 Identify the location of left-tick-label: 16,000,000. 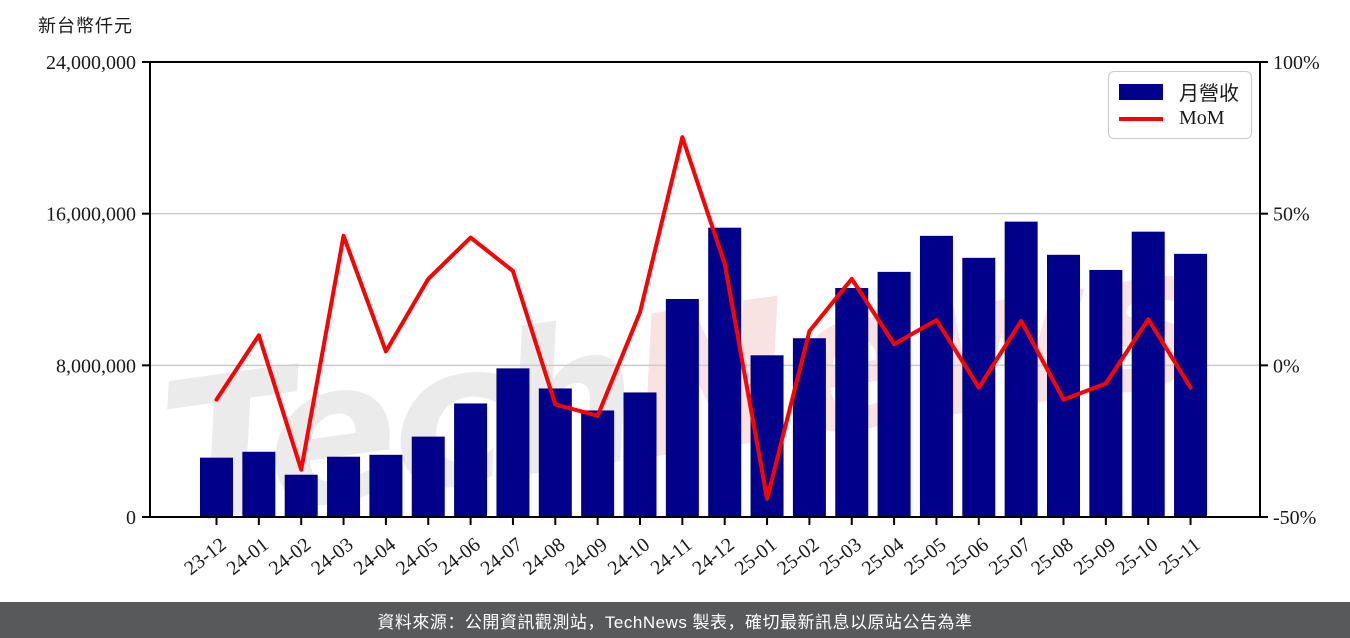
(91, 215).